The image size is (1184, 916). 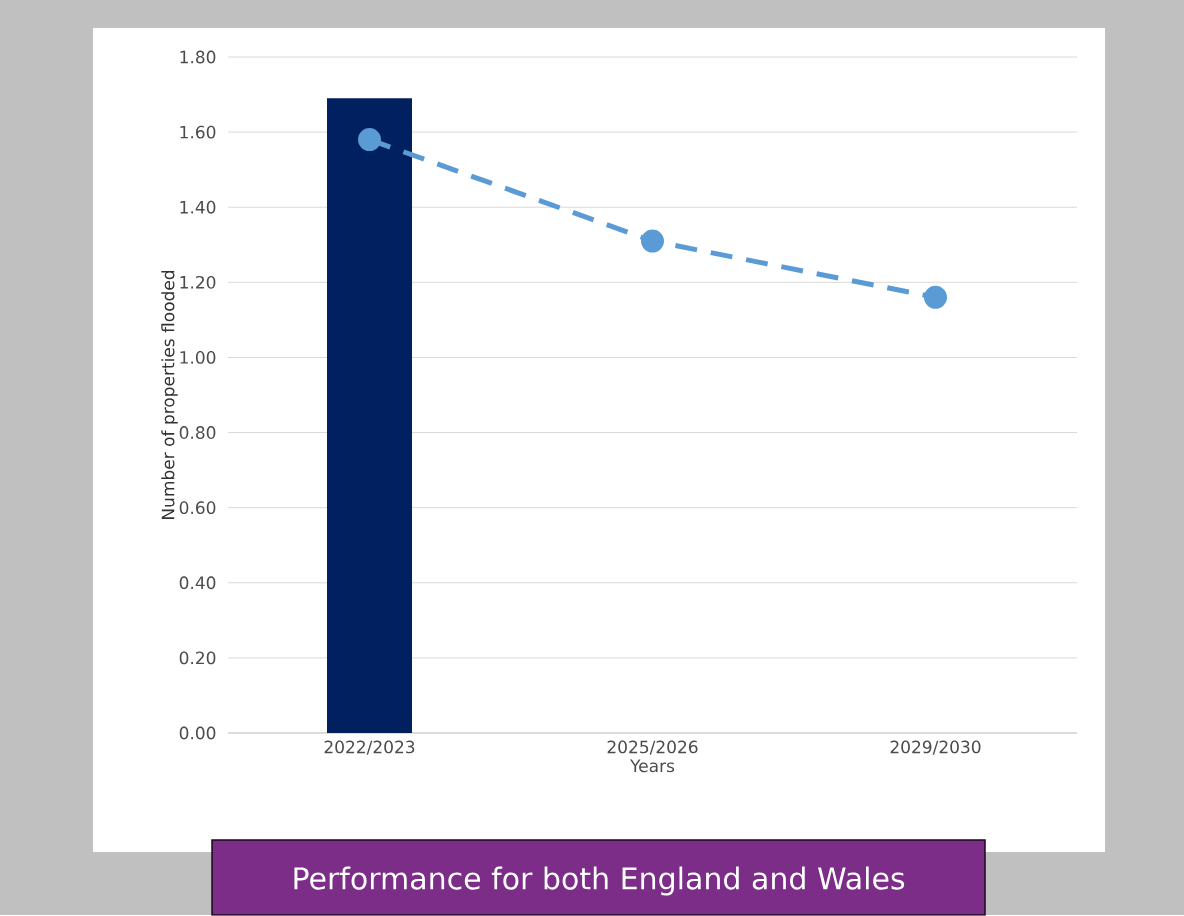 What do you see at coordinates (197, 733) in the screenshot?
I see `y-tick-label: 0.00` at bounding box center [197, 733].